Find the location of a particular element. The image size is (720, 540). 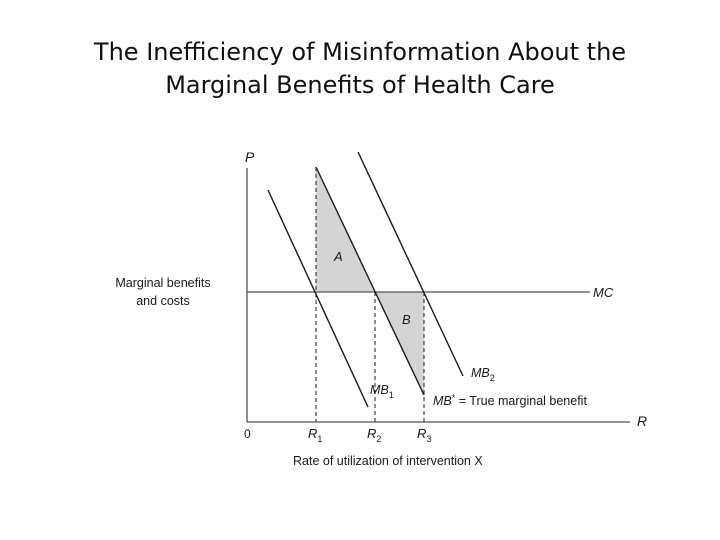

mb1-curve is located at coordinates (318, 298).